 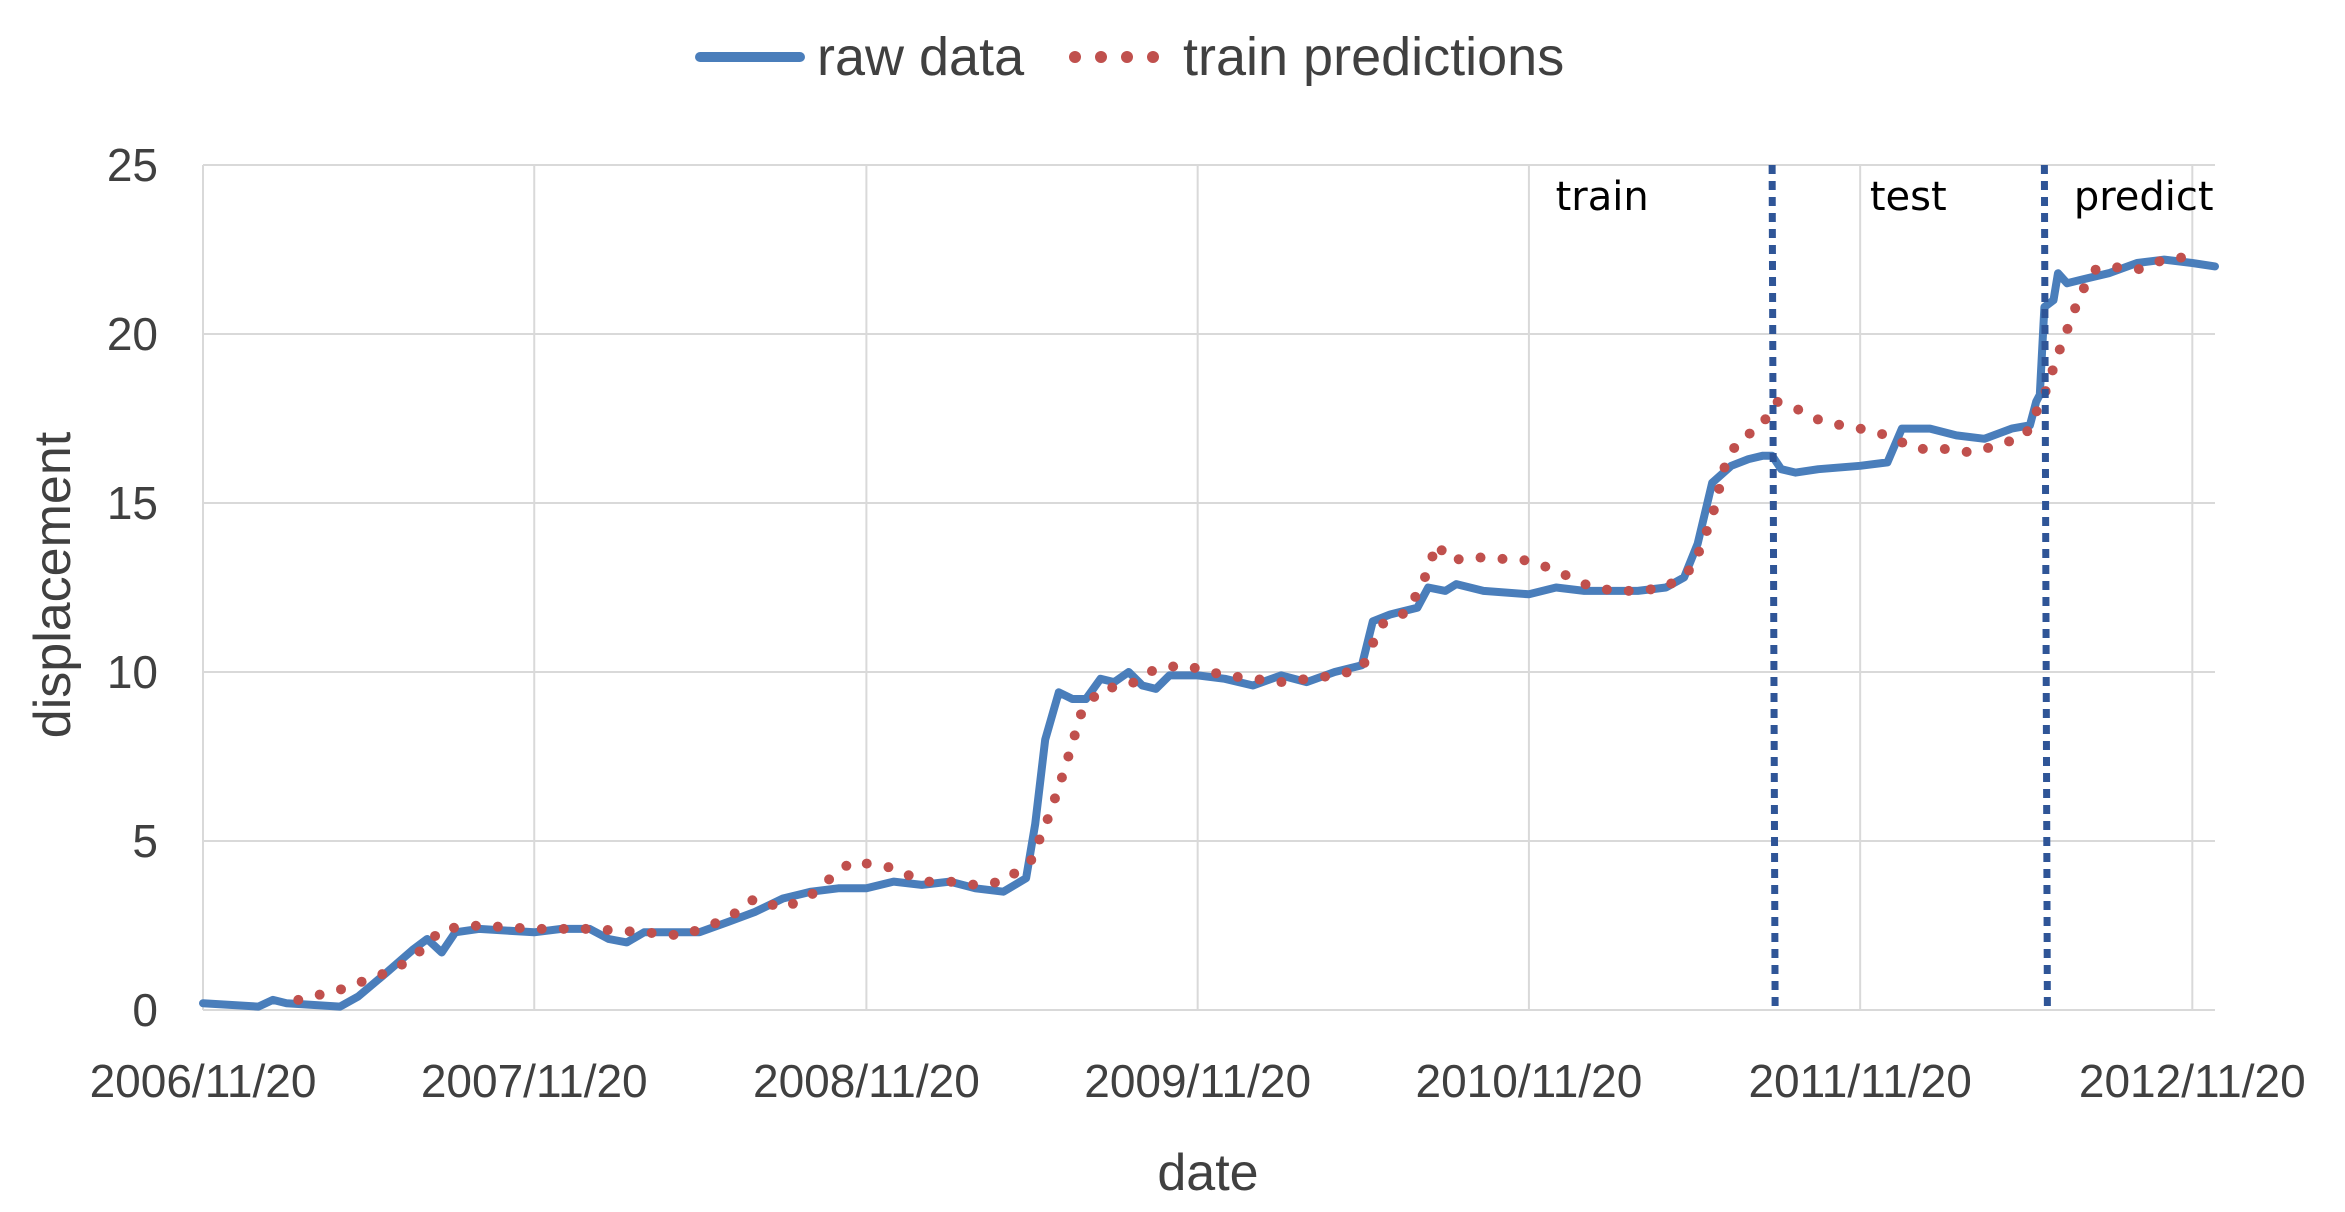 What do you see at coordinates (1114, 57) in the screenshot?
I see `legend-swatch-train-predictions` at bounding box center [1114, 57].